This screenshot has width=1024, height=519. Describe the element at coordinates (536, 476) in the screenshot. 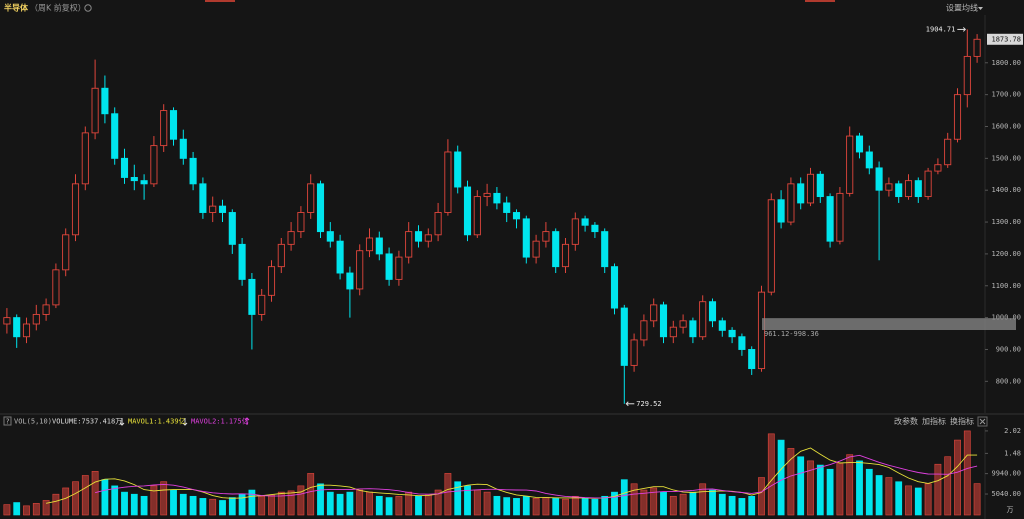

I see `ma-line` at that location.